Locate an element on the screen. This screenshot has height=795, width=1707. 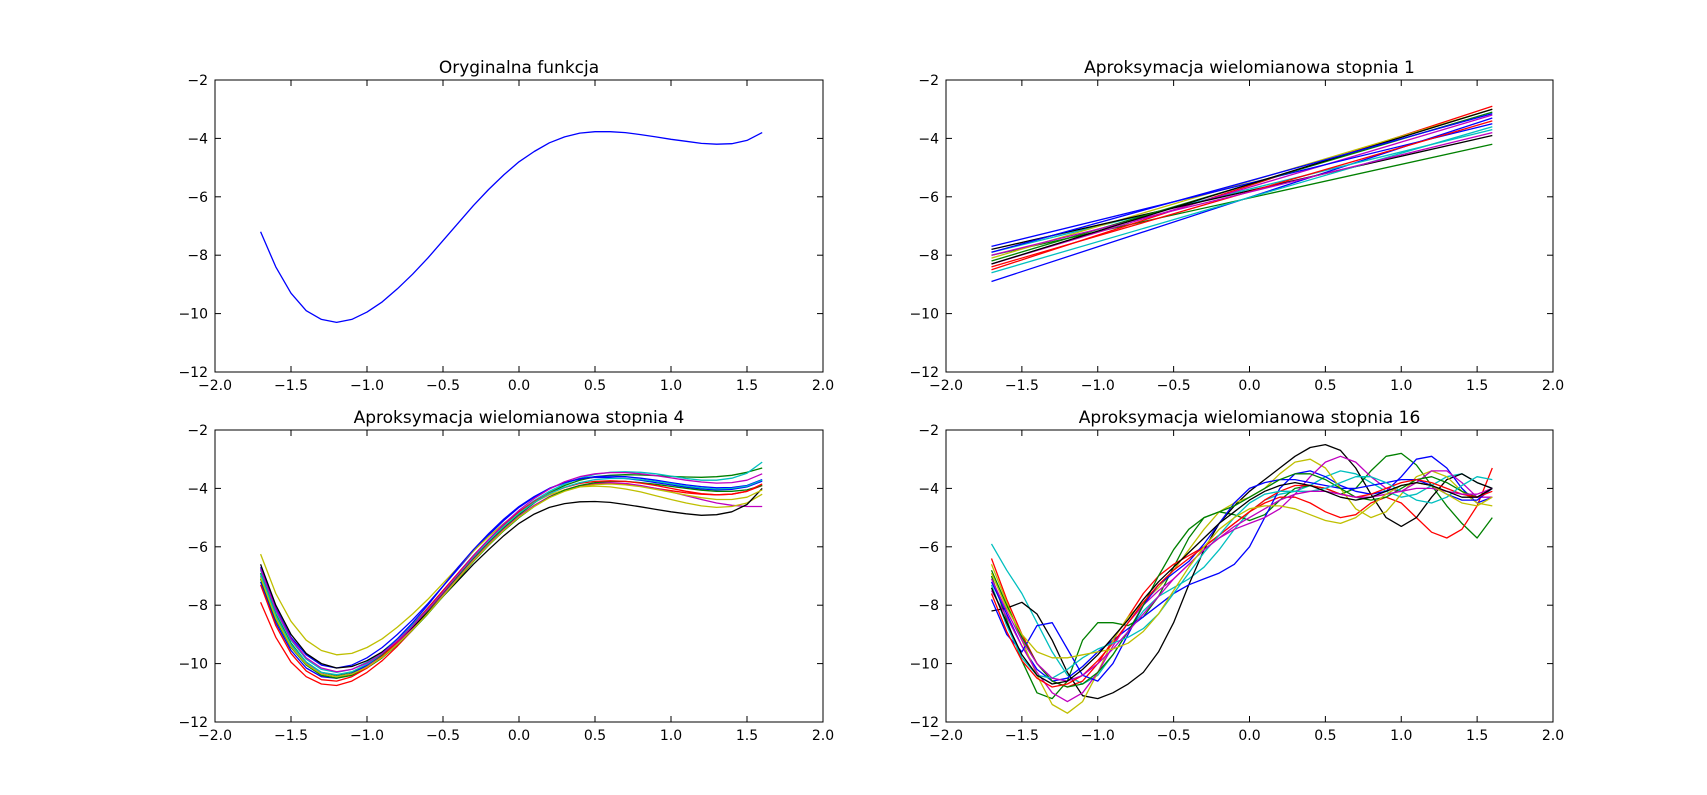
subplot-title: Aproksymacja wielomianowa stopnia 1 is located at coordinates (1249, 68).